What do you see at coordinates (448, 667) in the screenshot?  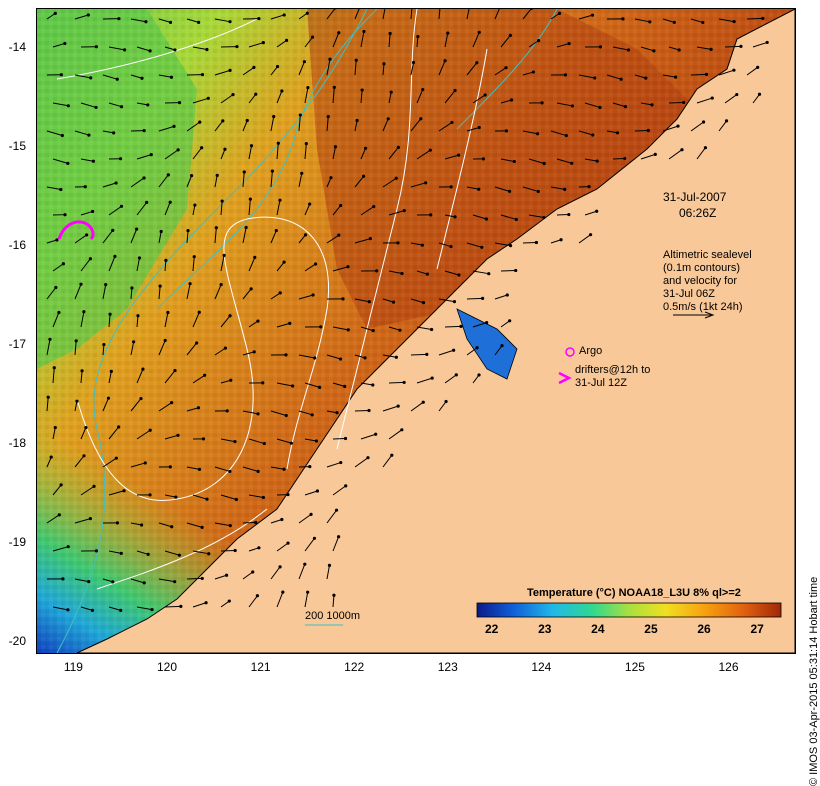 I see `lon-tick-label: 123` at bounding box center [448, 667].